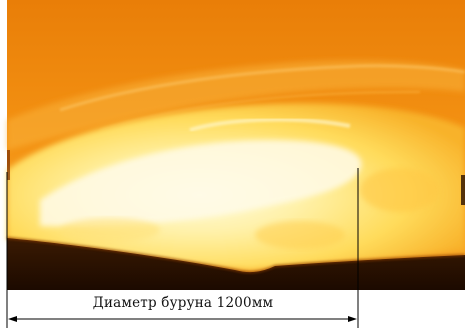 The image size is (465, 331). Describe the element at coordinates (463, 190) in the screenshot. I see `right-edge` at that location.